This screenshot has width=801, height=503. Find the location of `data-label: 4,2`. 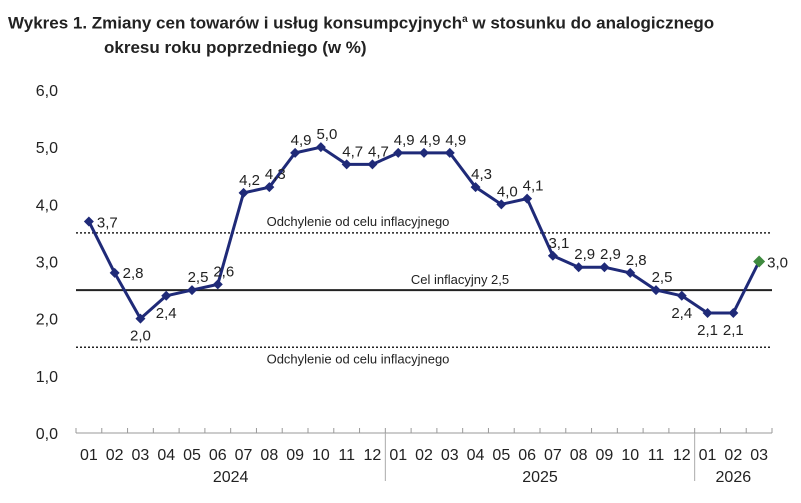

data-label: 4,2 is located at coordinates (249, 180).